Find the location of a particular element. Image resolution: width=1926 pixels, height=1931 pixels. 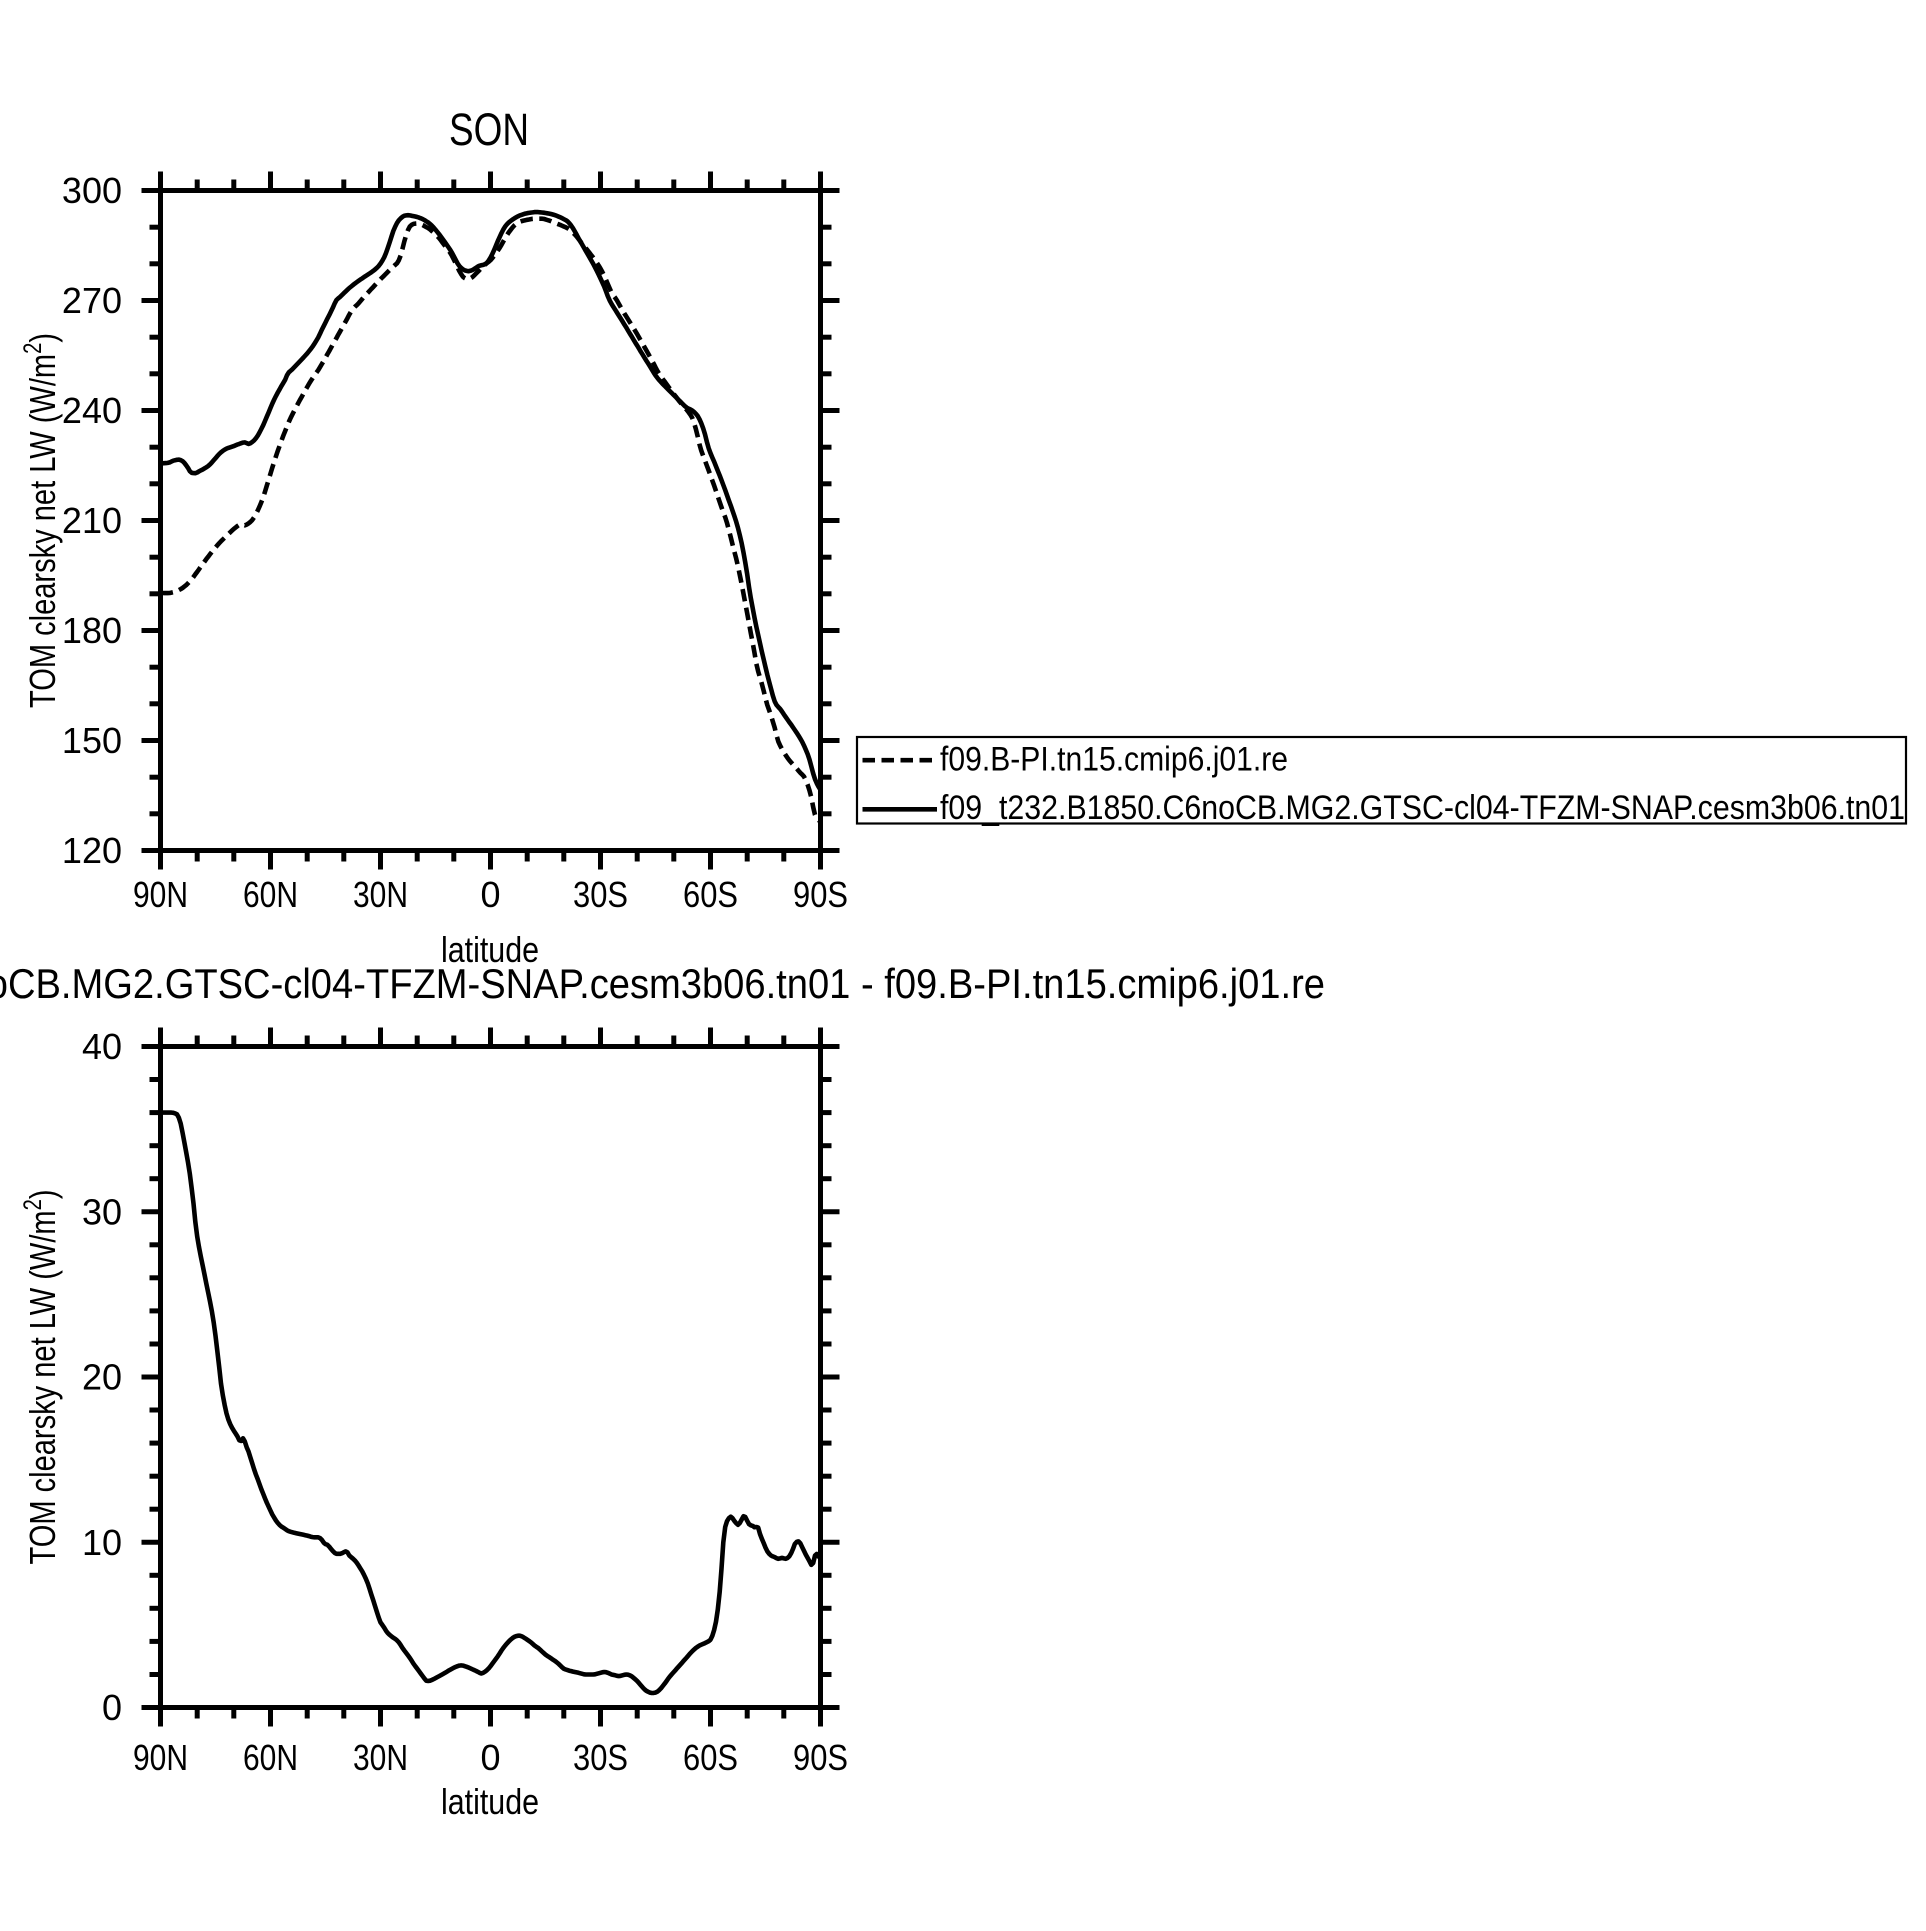

svg-text: f09.B-PI.tn15.cmip6.j01.re is located at coordinates (1114, 759).